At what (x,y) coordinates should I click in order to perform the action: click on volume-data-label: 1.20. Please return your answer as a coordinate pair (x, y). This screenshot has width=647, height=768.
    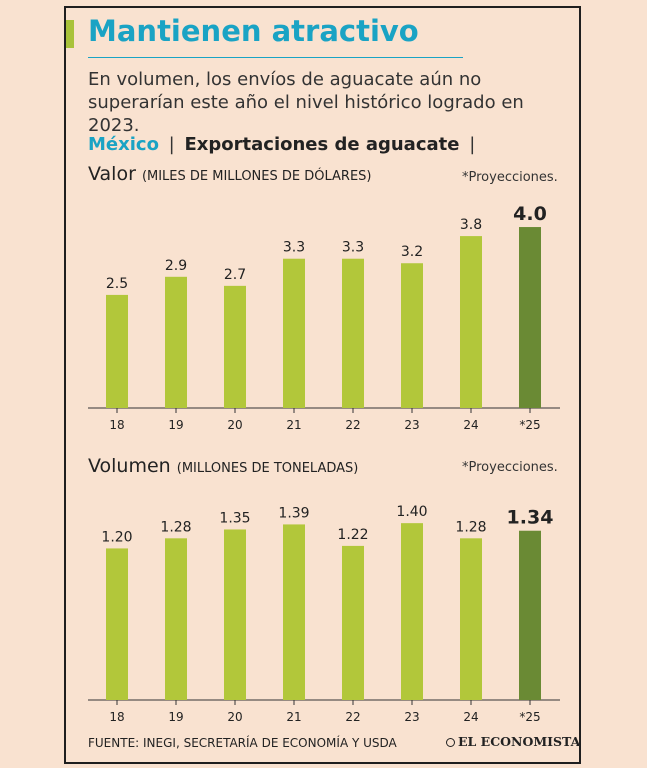
    Looking at the image, I should click on (116, 537).